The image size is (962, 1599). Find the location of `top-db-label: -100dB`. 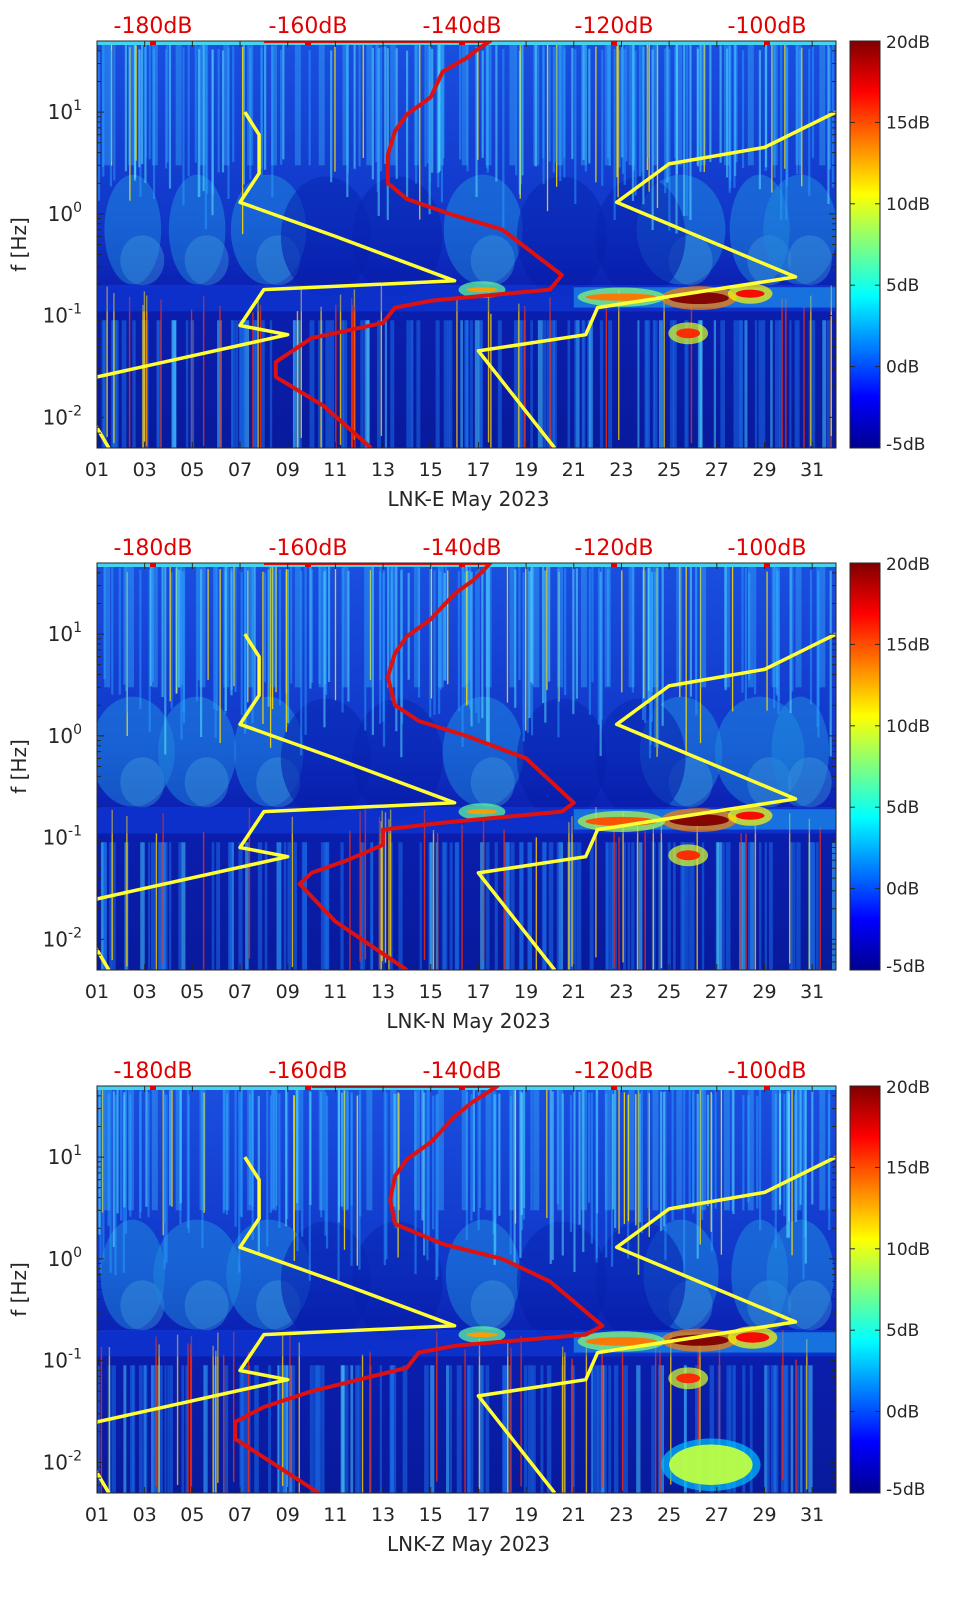

top-db-label: -100dB is located at coordinates (767, 548).